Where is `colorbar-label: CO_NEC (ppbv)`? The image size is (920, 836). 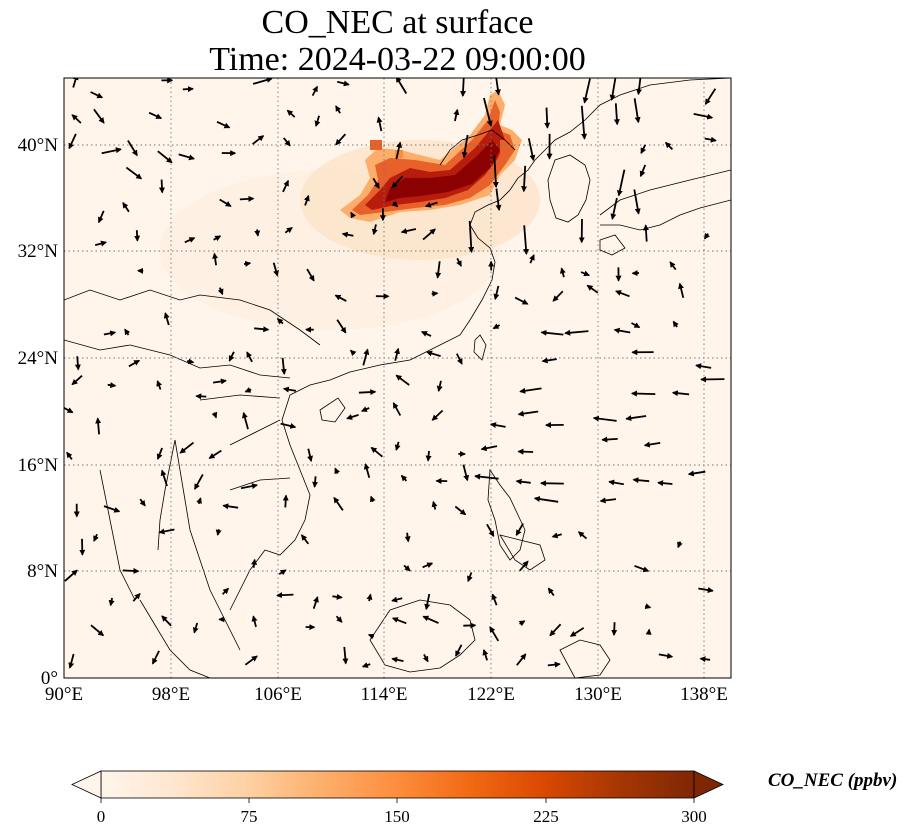
colorbar-label: CO_NEC (ppbv) is located at coordinates (833, 780).